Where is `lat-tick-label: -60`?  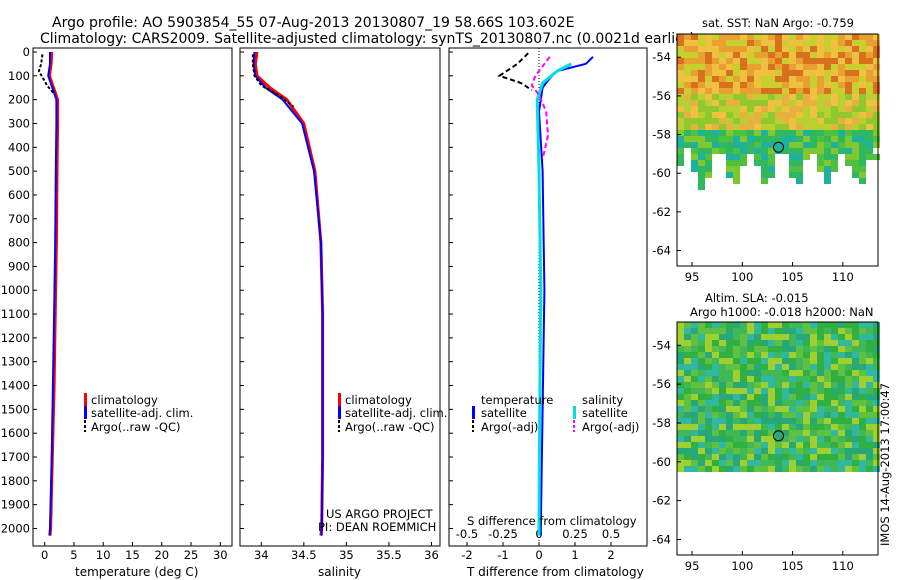 lat-tick-label: -60 is located at coordinates (661, 173).